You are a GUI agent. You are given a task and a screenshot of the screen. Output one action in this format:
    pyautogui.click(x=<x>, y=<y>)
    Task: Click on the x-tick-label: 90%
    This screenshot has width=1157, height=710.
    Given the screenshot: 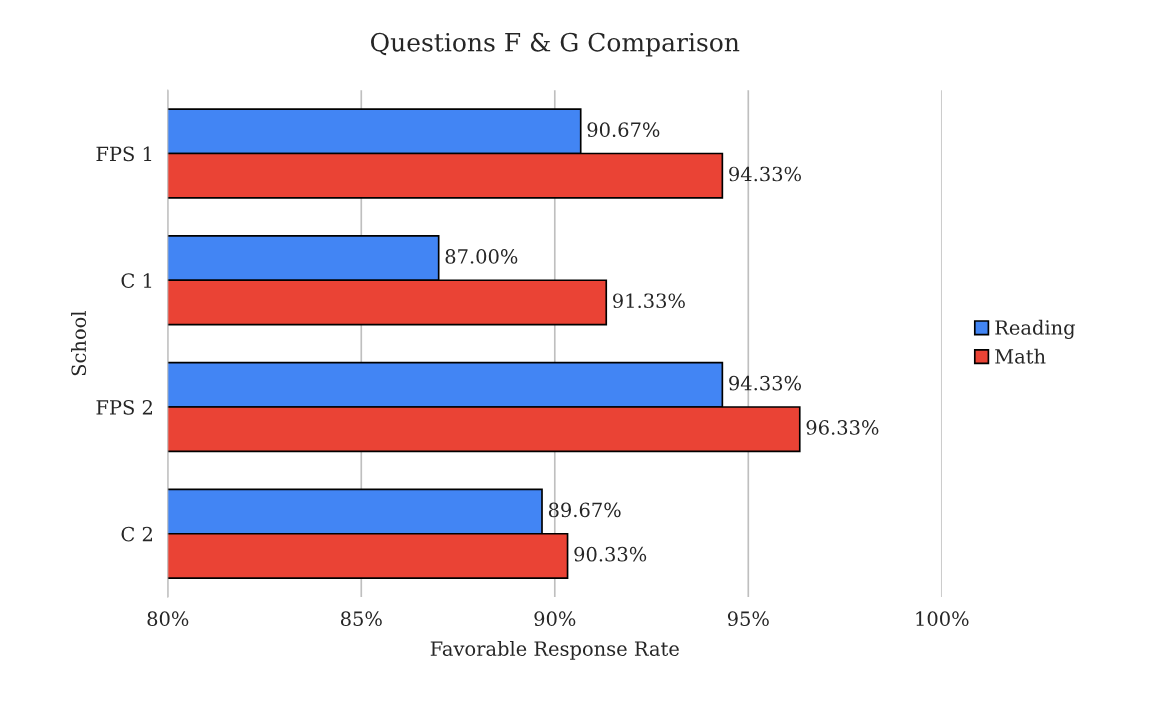 What is the action you would take?
    pyautogui.click(x=555, y=619)
    